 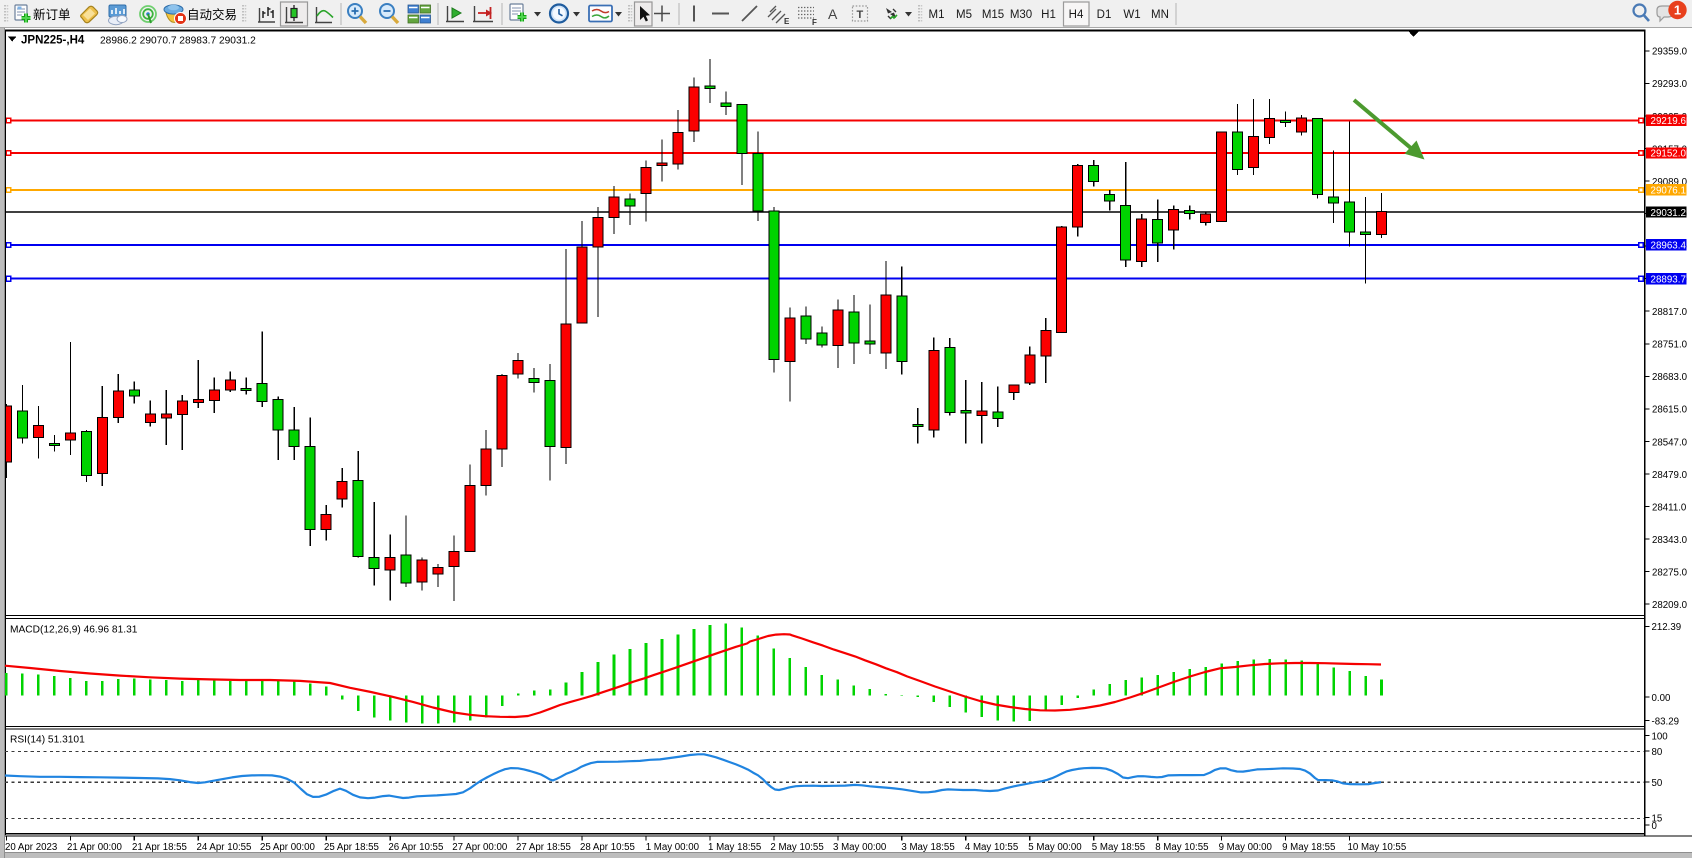 What do you see at coordinates (1670, 573) in the screenshot?
I see `svg-text: 28275.0` at bounding box center [1670, 573].